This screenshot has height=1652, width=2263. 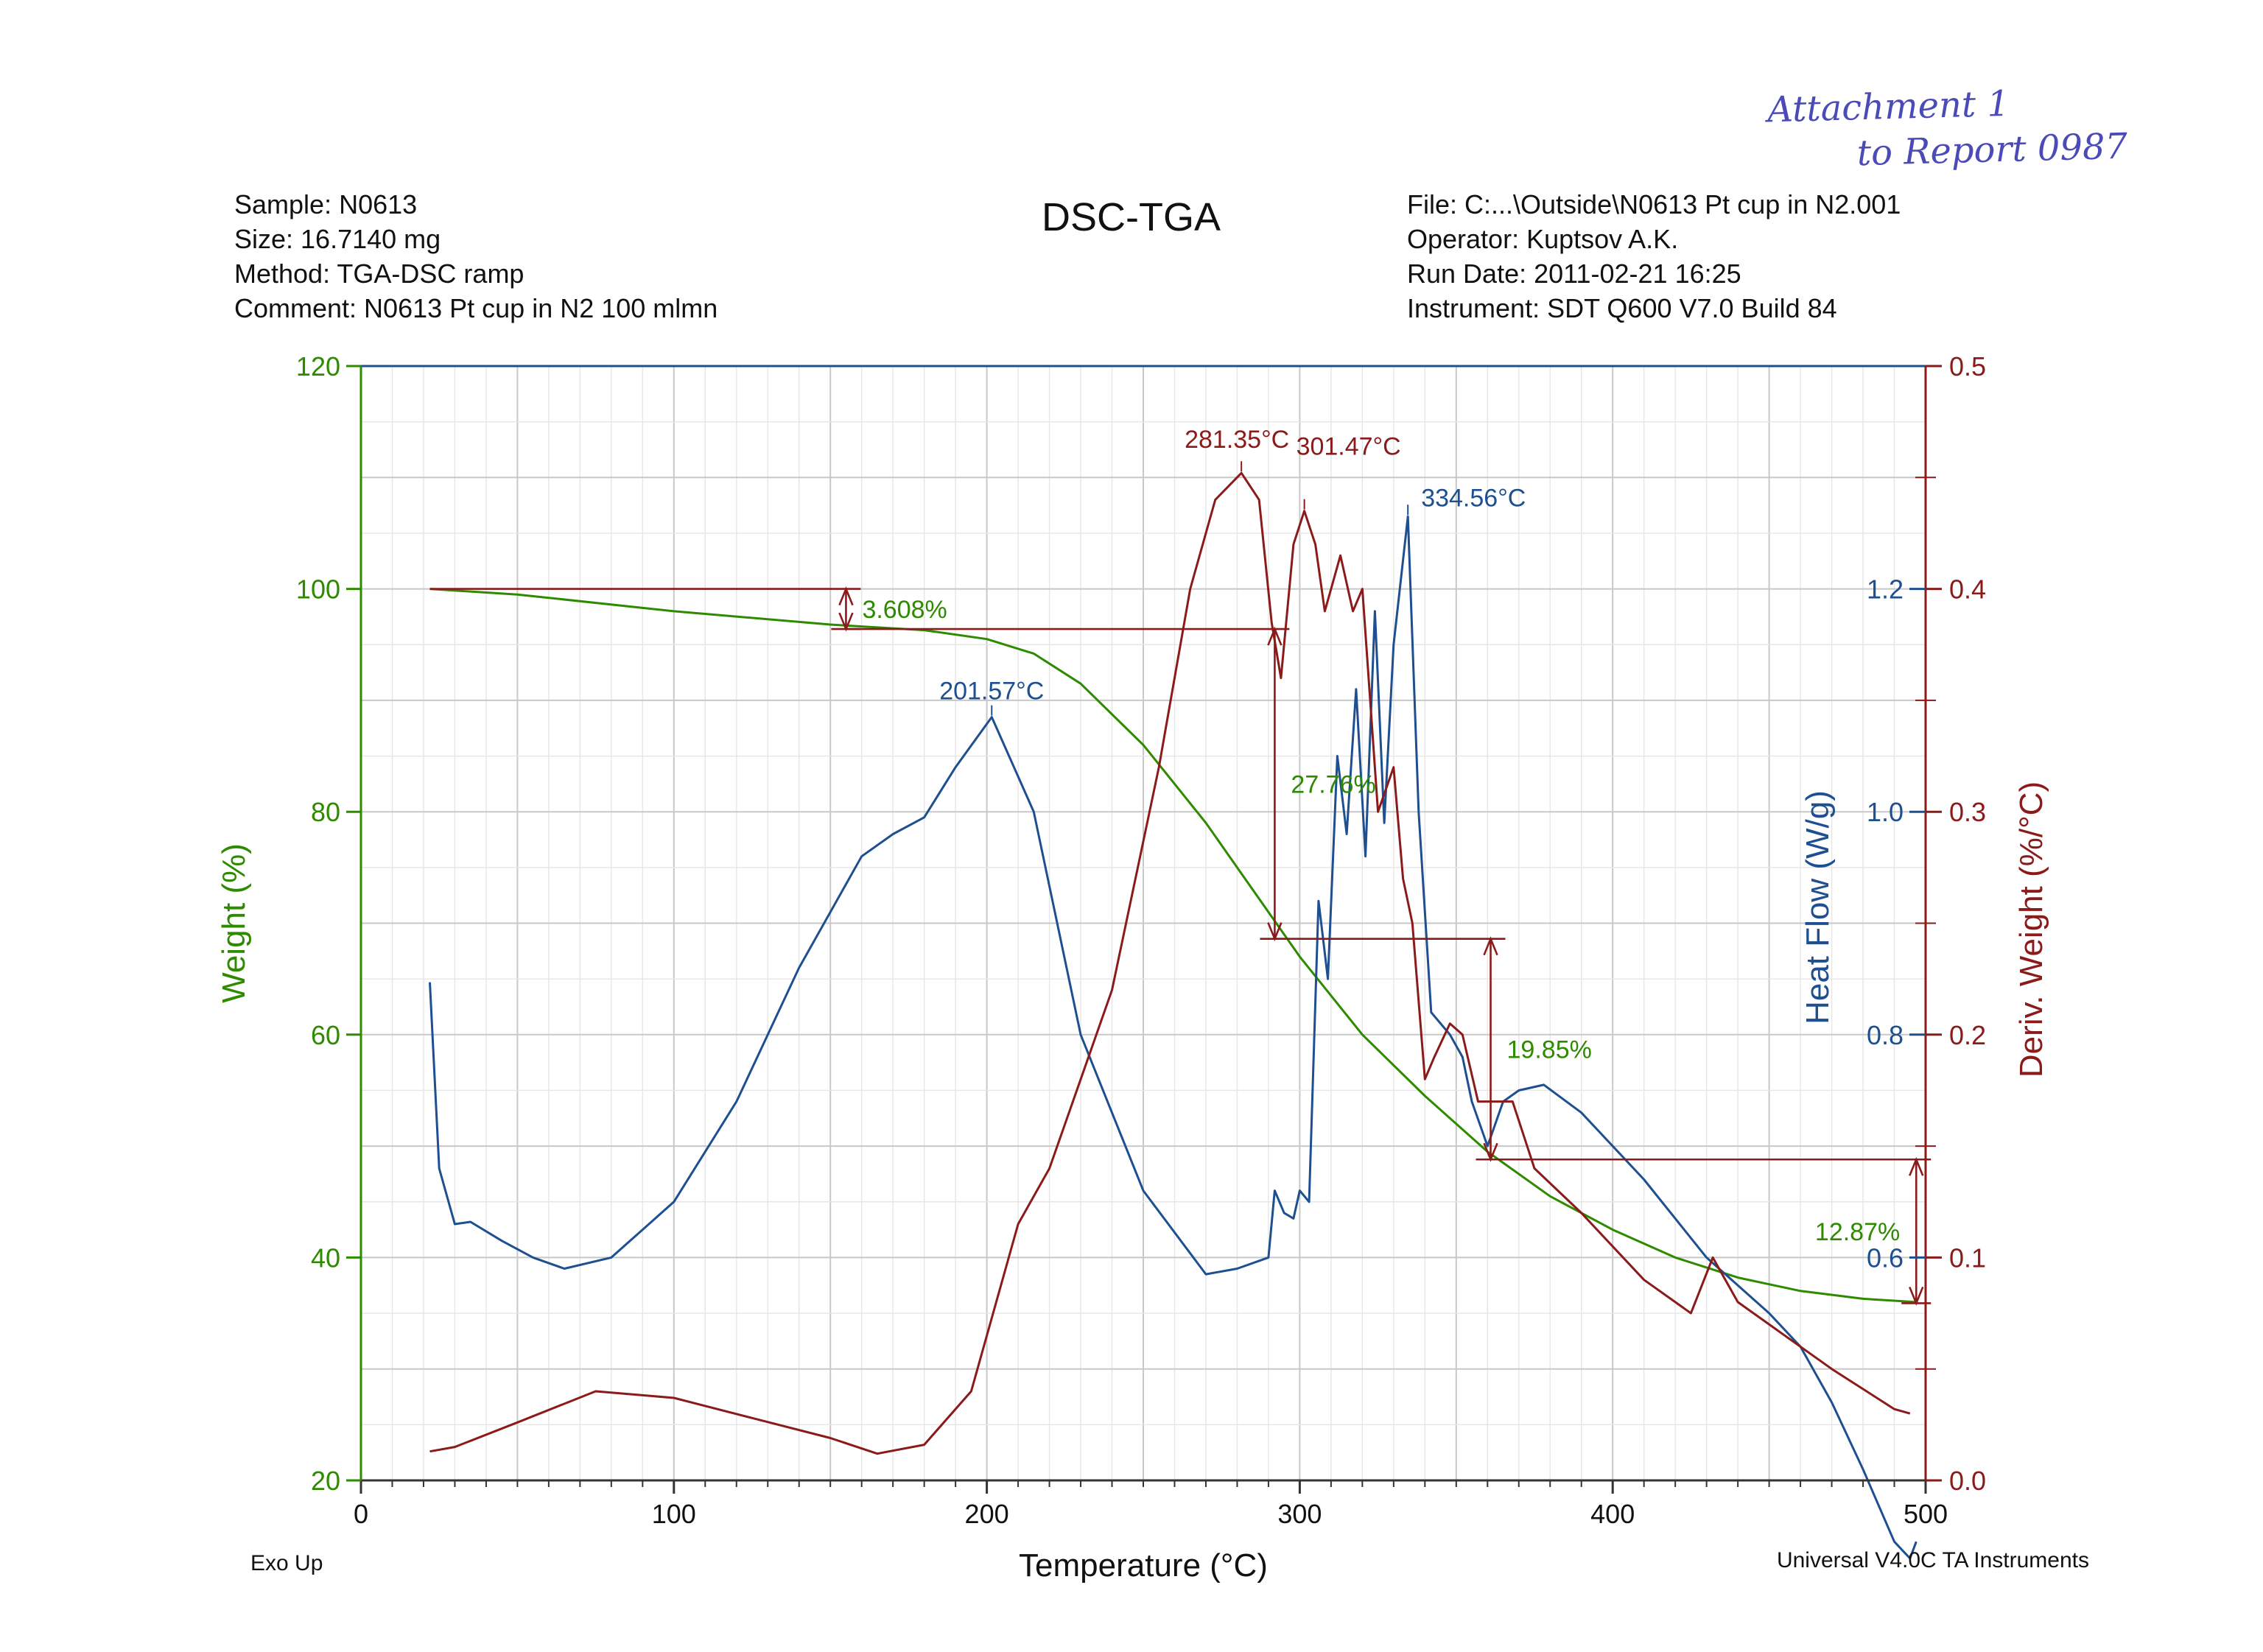 I want to click on weight-tick-label: 100, so click(x=318, y=589).